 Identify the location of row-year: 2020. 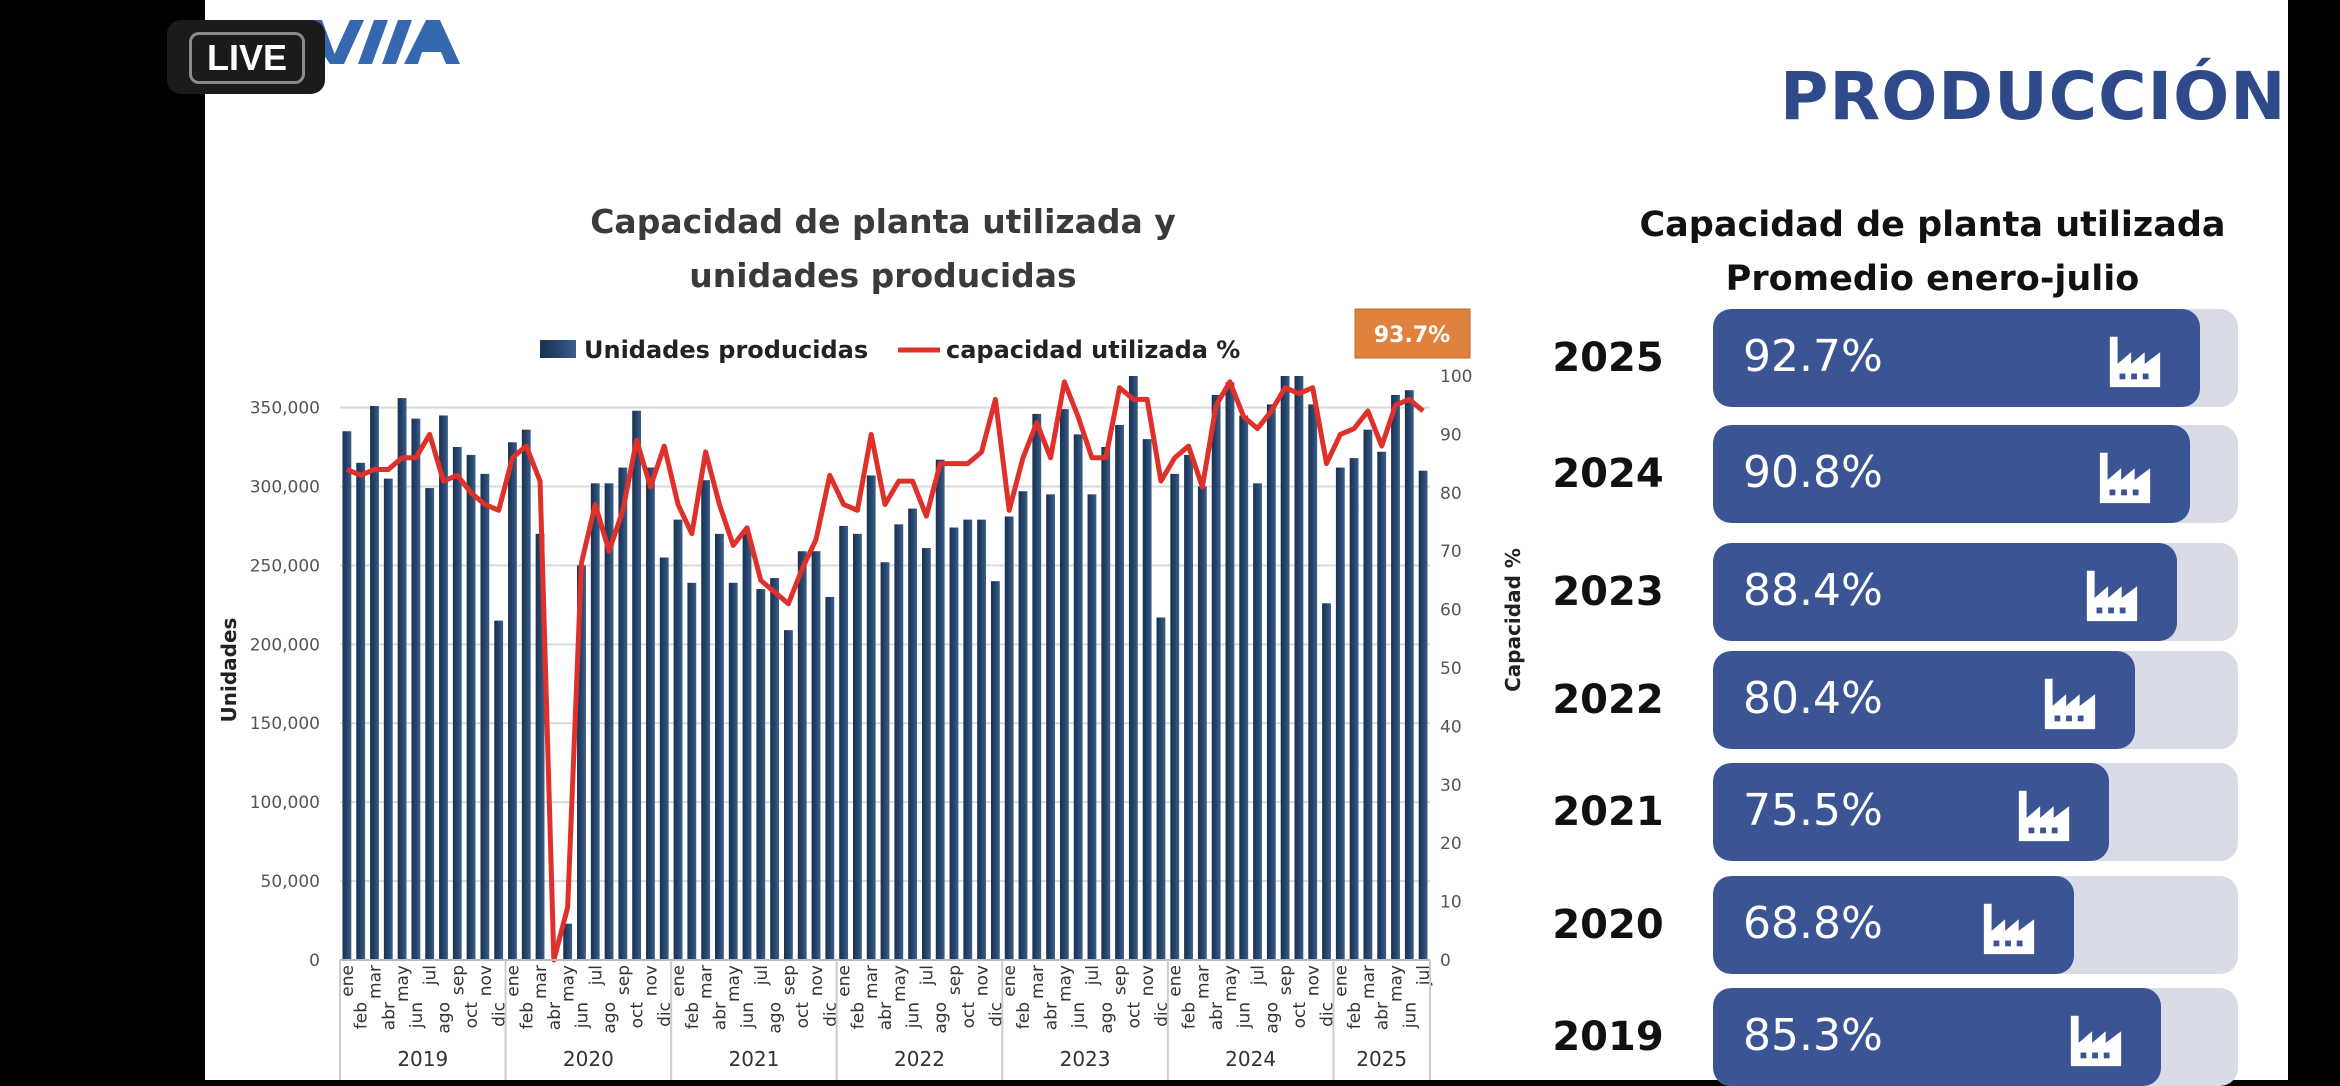
(1608, 925).